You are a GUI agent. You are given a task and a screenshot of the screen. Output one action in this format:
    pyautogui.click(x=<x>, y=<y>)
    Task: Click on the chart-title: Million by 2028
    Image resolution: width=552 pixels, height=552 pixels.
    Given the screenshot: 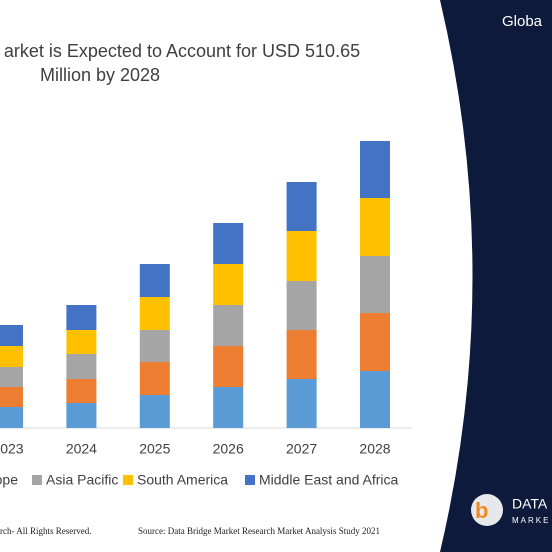 What is the action you would take?
    pyautogui.click(x=100, y=75)
    